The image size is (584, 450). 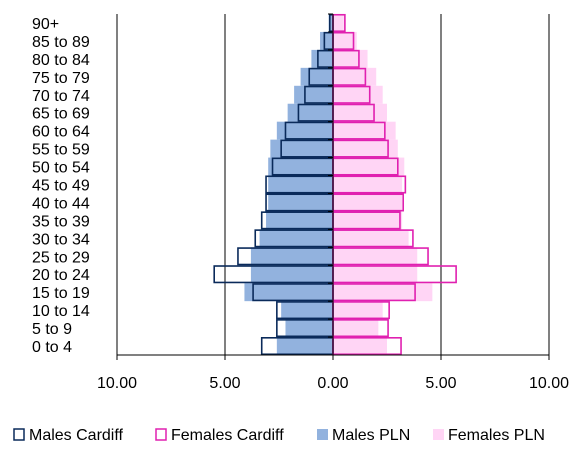 What do you see at coordinates (61, 42) in the screenshot?
I see `age-group-label: 85 to 89` at bounding box center [61, 42].